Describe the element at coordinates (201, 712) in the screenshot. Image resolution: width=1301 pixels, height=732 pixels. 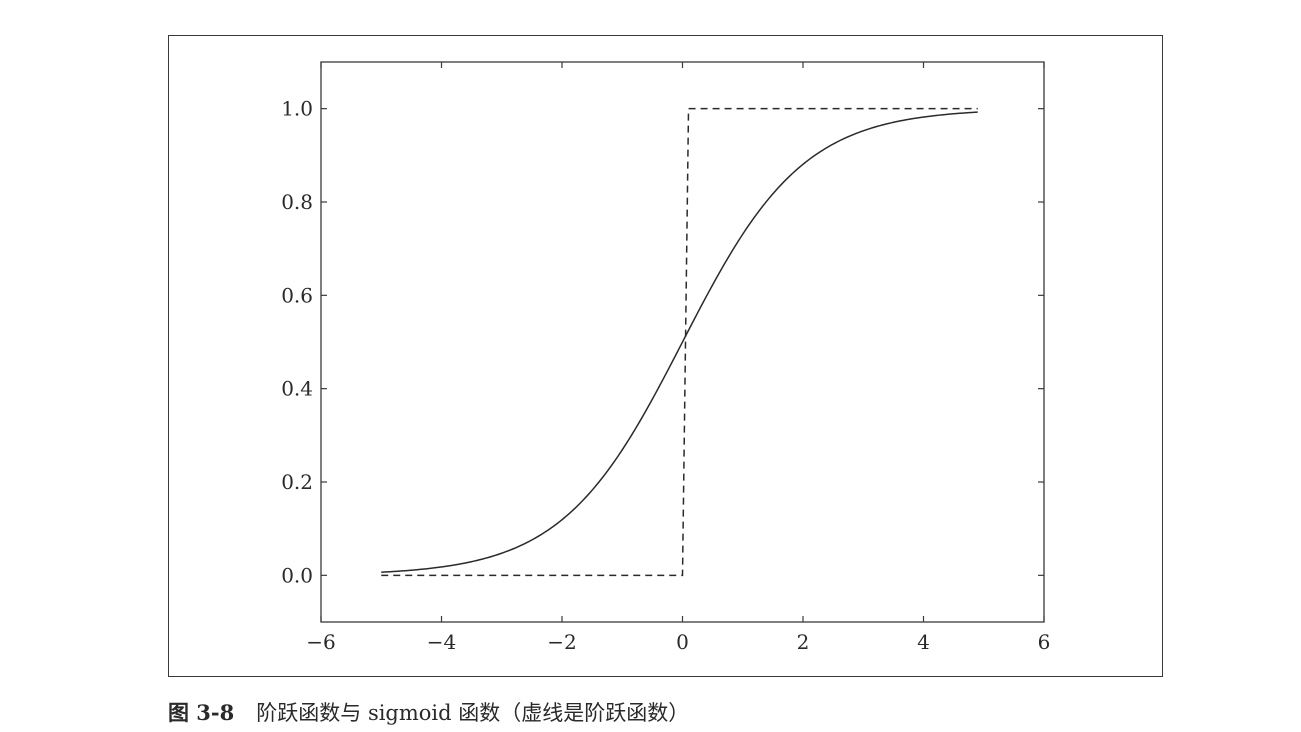
I see `caption-label: 图 3-8` at that location.